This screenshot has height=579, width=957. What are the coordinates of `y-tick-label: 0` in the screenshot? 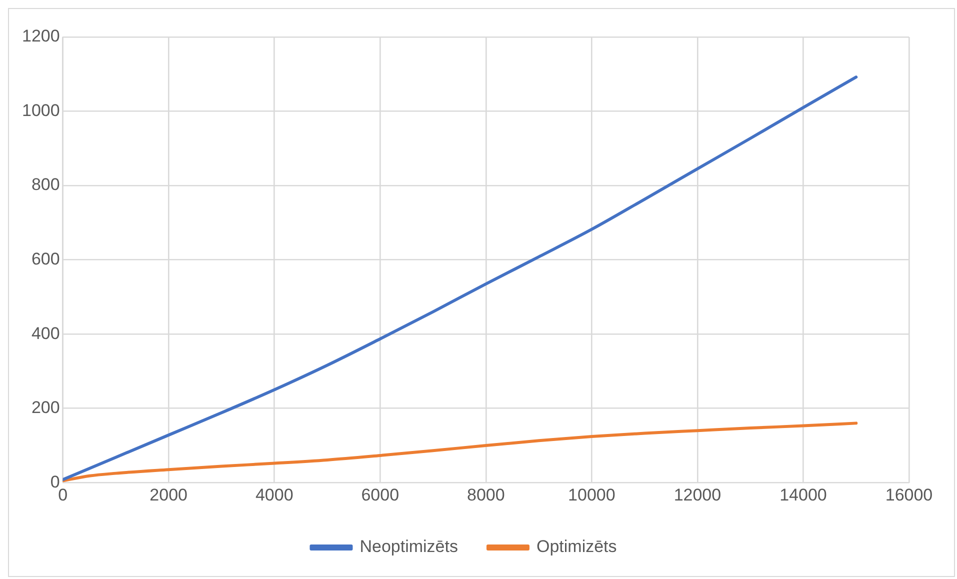 It's located at (55, 482).